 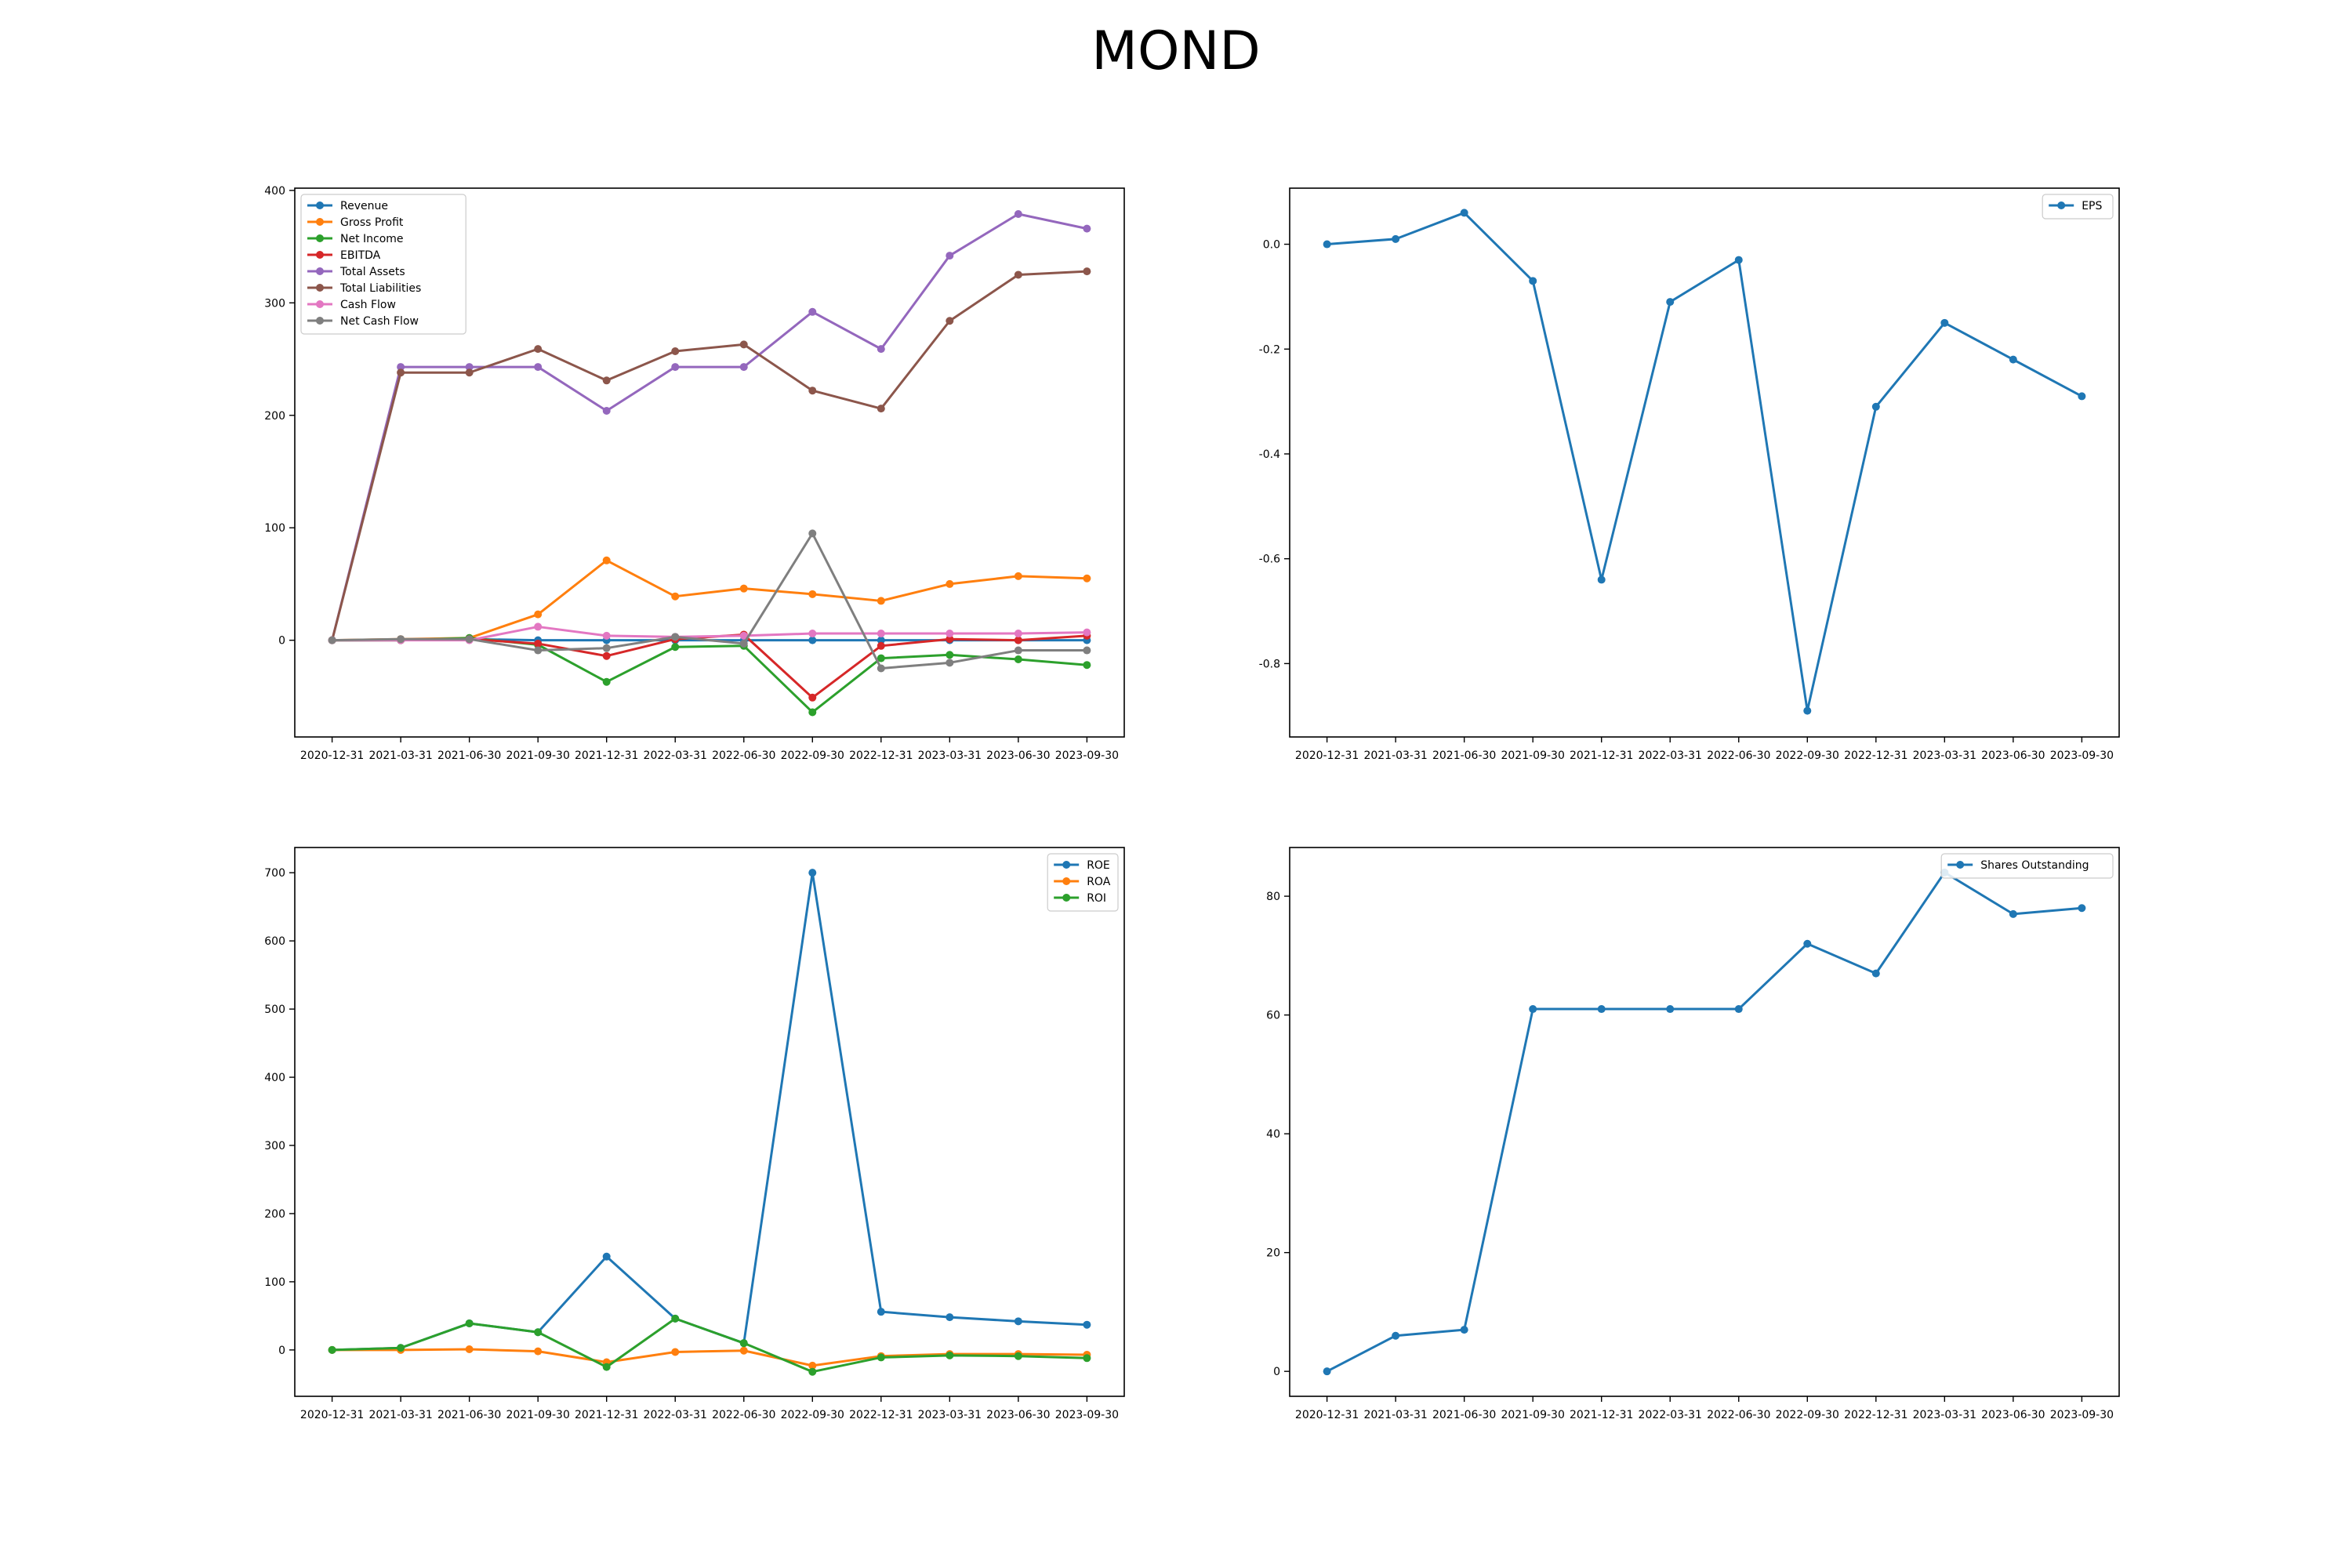 What do you see at coordinates (368, 305) in the screenshot?
I see `legend-label: Cash Flow` at bounding box center [368, 305].